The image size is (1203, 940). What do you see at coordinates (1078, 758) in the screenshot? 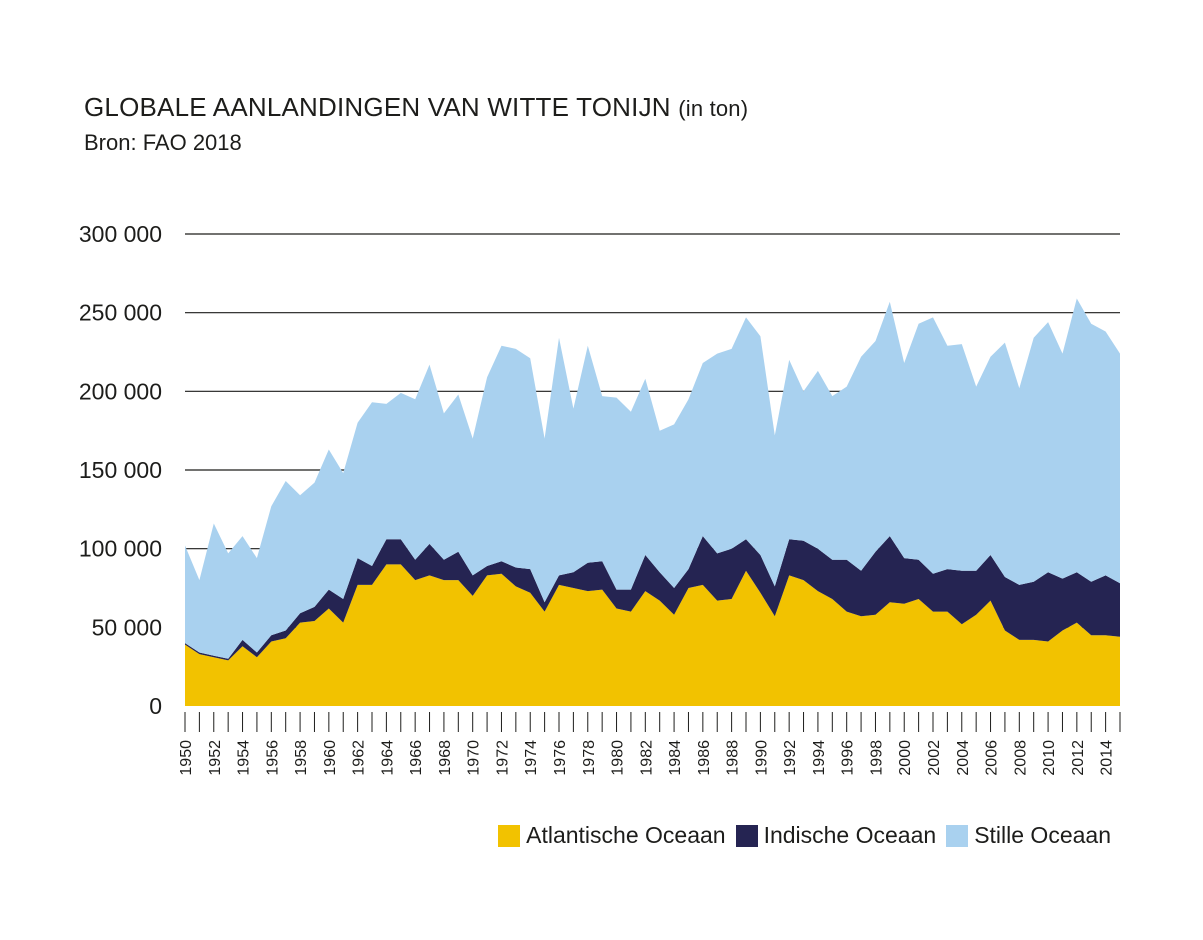
I see `x-tick-label: 2012` at bounding box center [1078, 758].